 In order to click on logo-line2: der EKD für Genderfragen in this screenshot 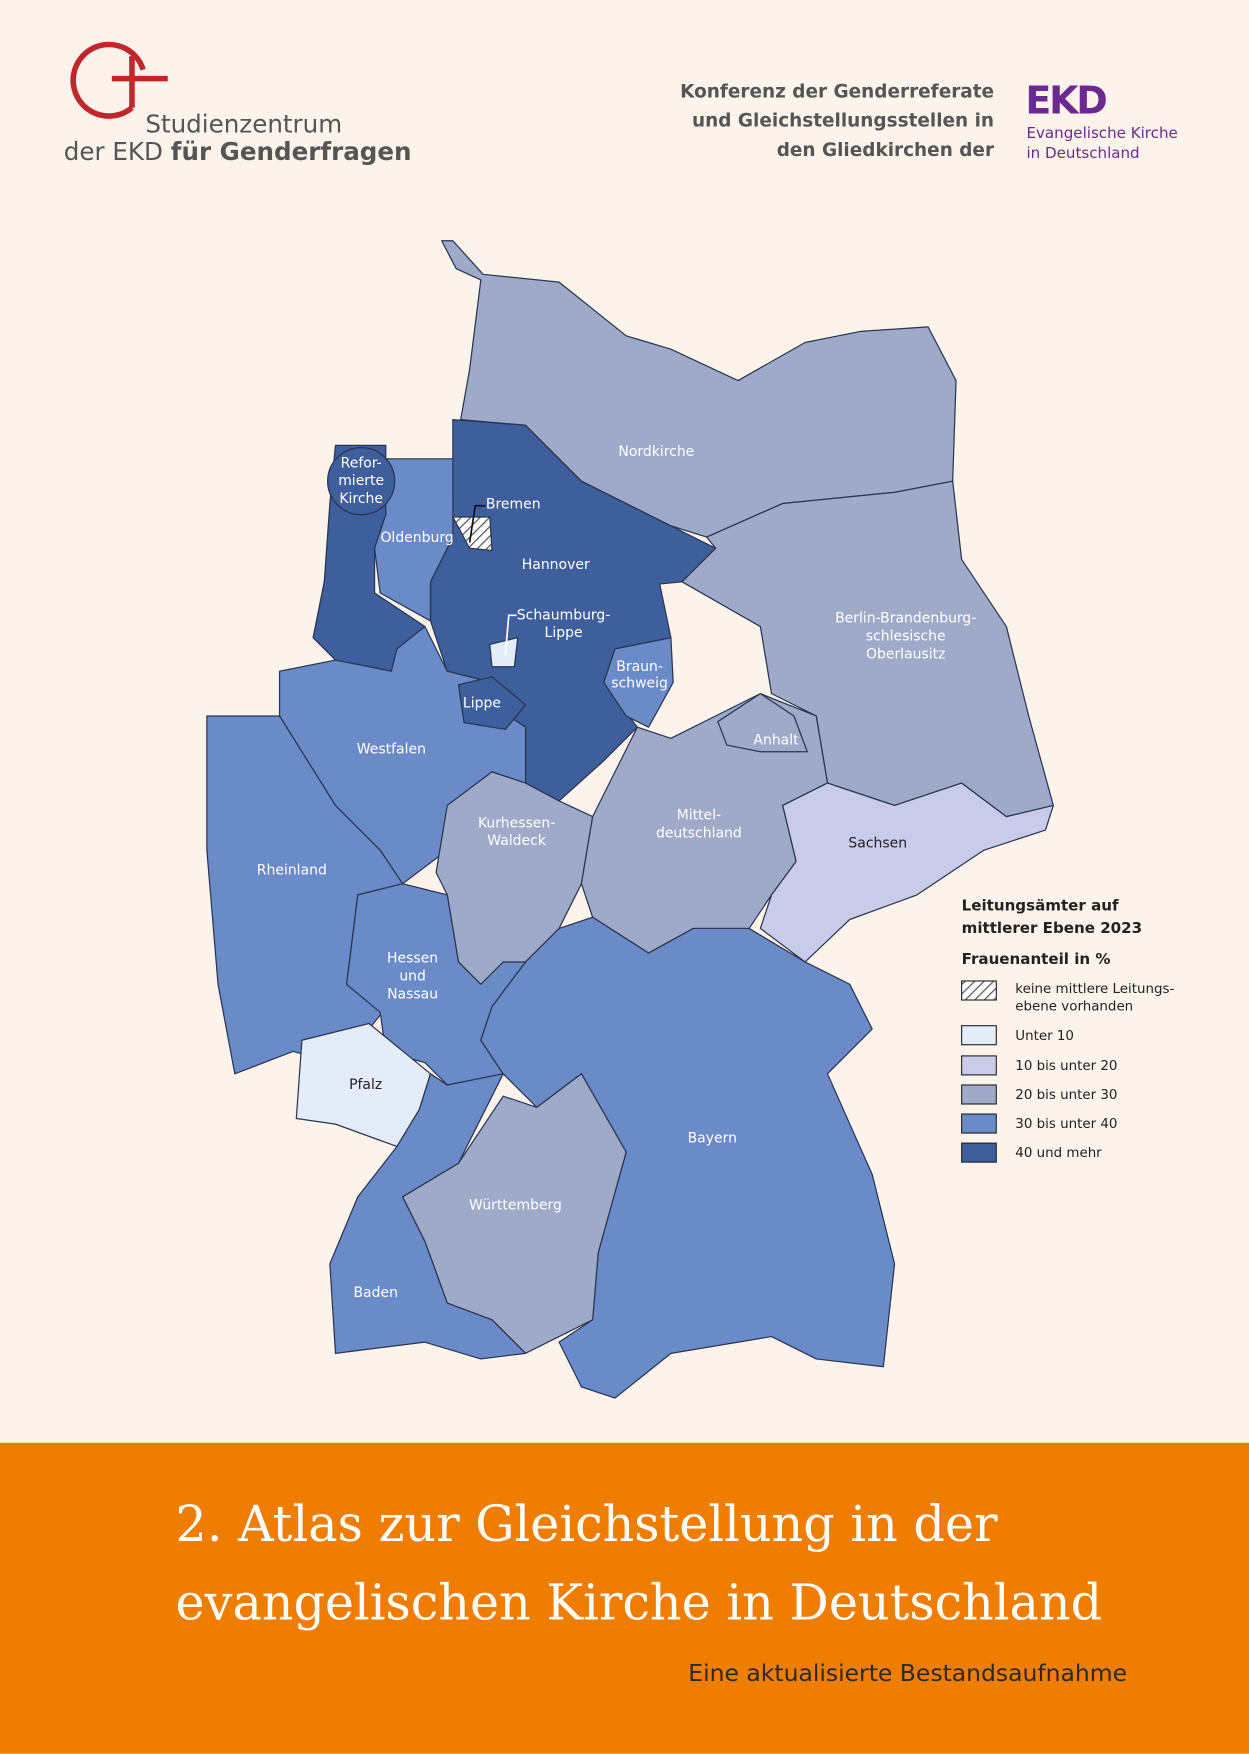, I will do `click(238, 151)`.